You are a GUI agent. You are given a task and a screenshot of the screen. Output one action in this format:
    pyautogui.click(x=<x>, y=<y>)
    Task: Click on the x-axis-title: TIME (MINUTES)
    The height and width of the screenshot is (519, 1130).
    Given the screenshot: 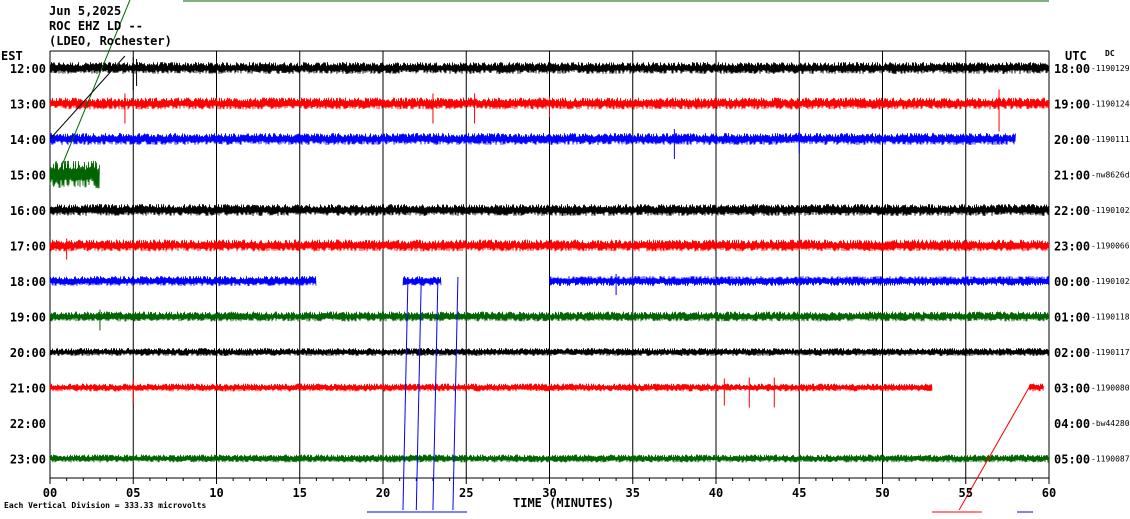 What is the action you would take?
    pyautogui.click(x=564, y=503)
    